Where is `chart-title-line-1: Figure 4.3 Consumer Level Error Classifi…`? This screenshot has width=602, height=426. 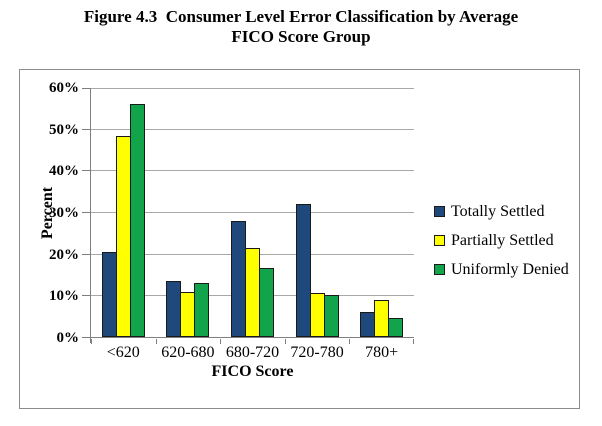 chart-title-line-1: Figure 4.3 Consumer Level Error Classifi… is located at coordinates (301, 16).